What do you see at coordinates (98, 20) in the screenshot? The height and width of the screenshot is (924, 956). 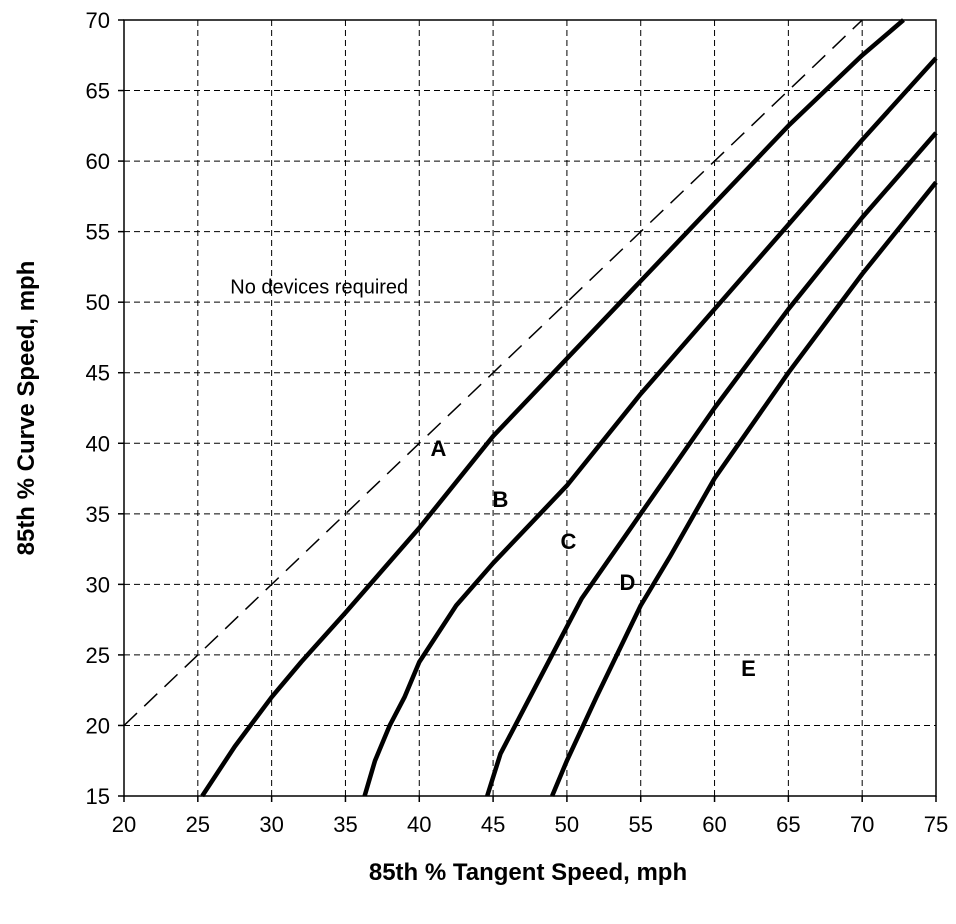 I see `y-tick-label: 70` at bounding box center [98, 20].